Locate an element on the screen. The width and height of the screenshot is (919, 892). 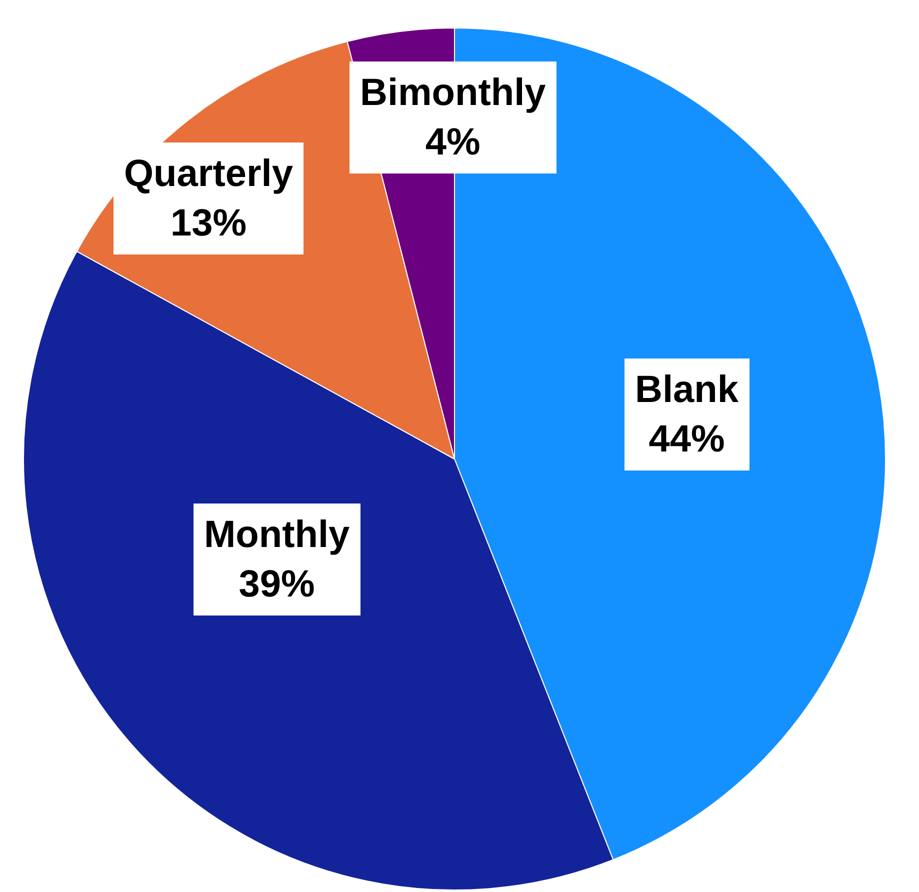
slice-label: Monthly is located at coordinates (277, 535).